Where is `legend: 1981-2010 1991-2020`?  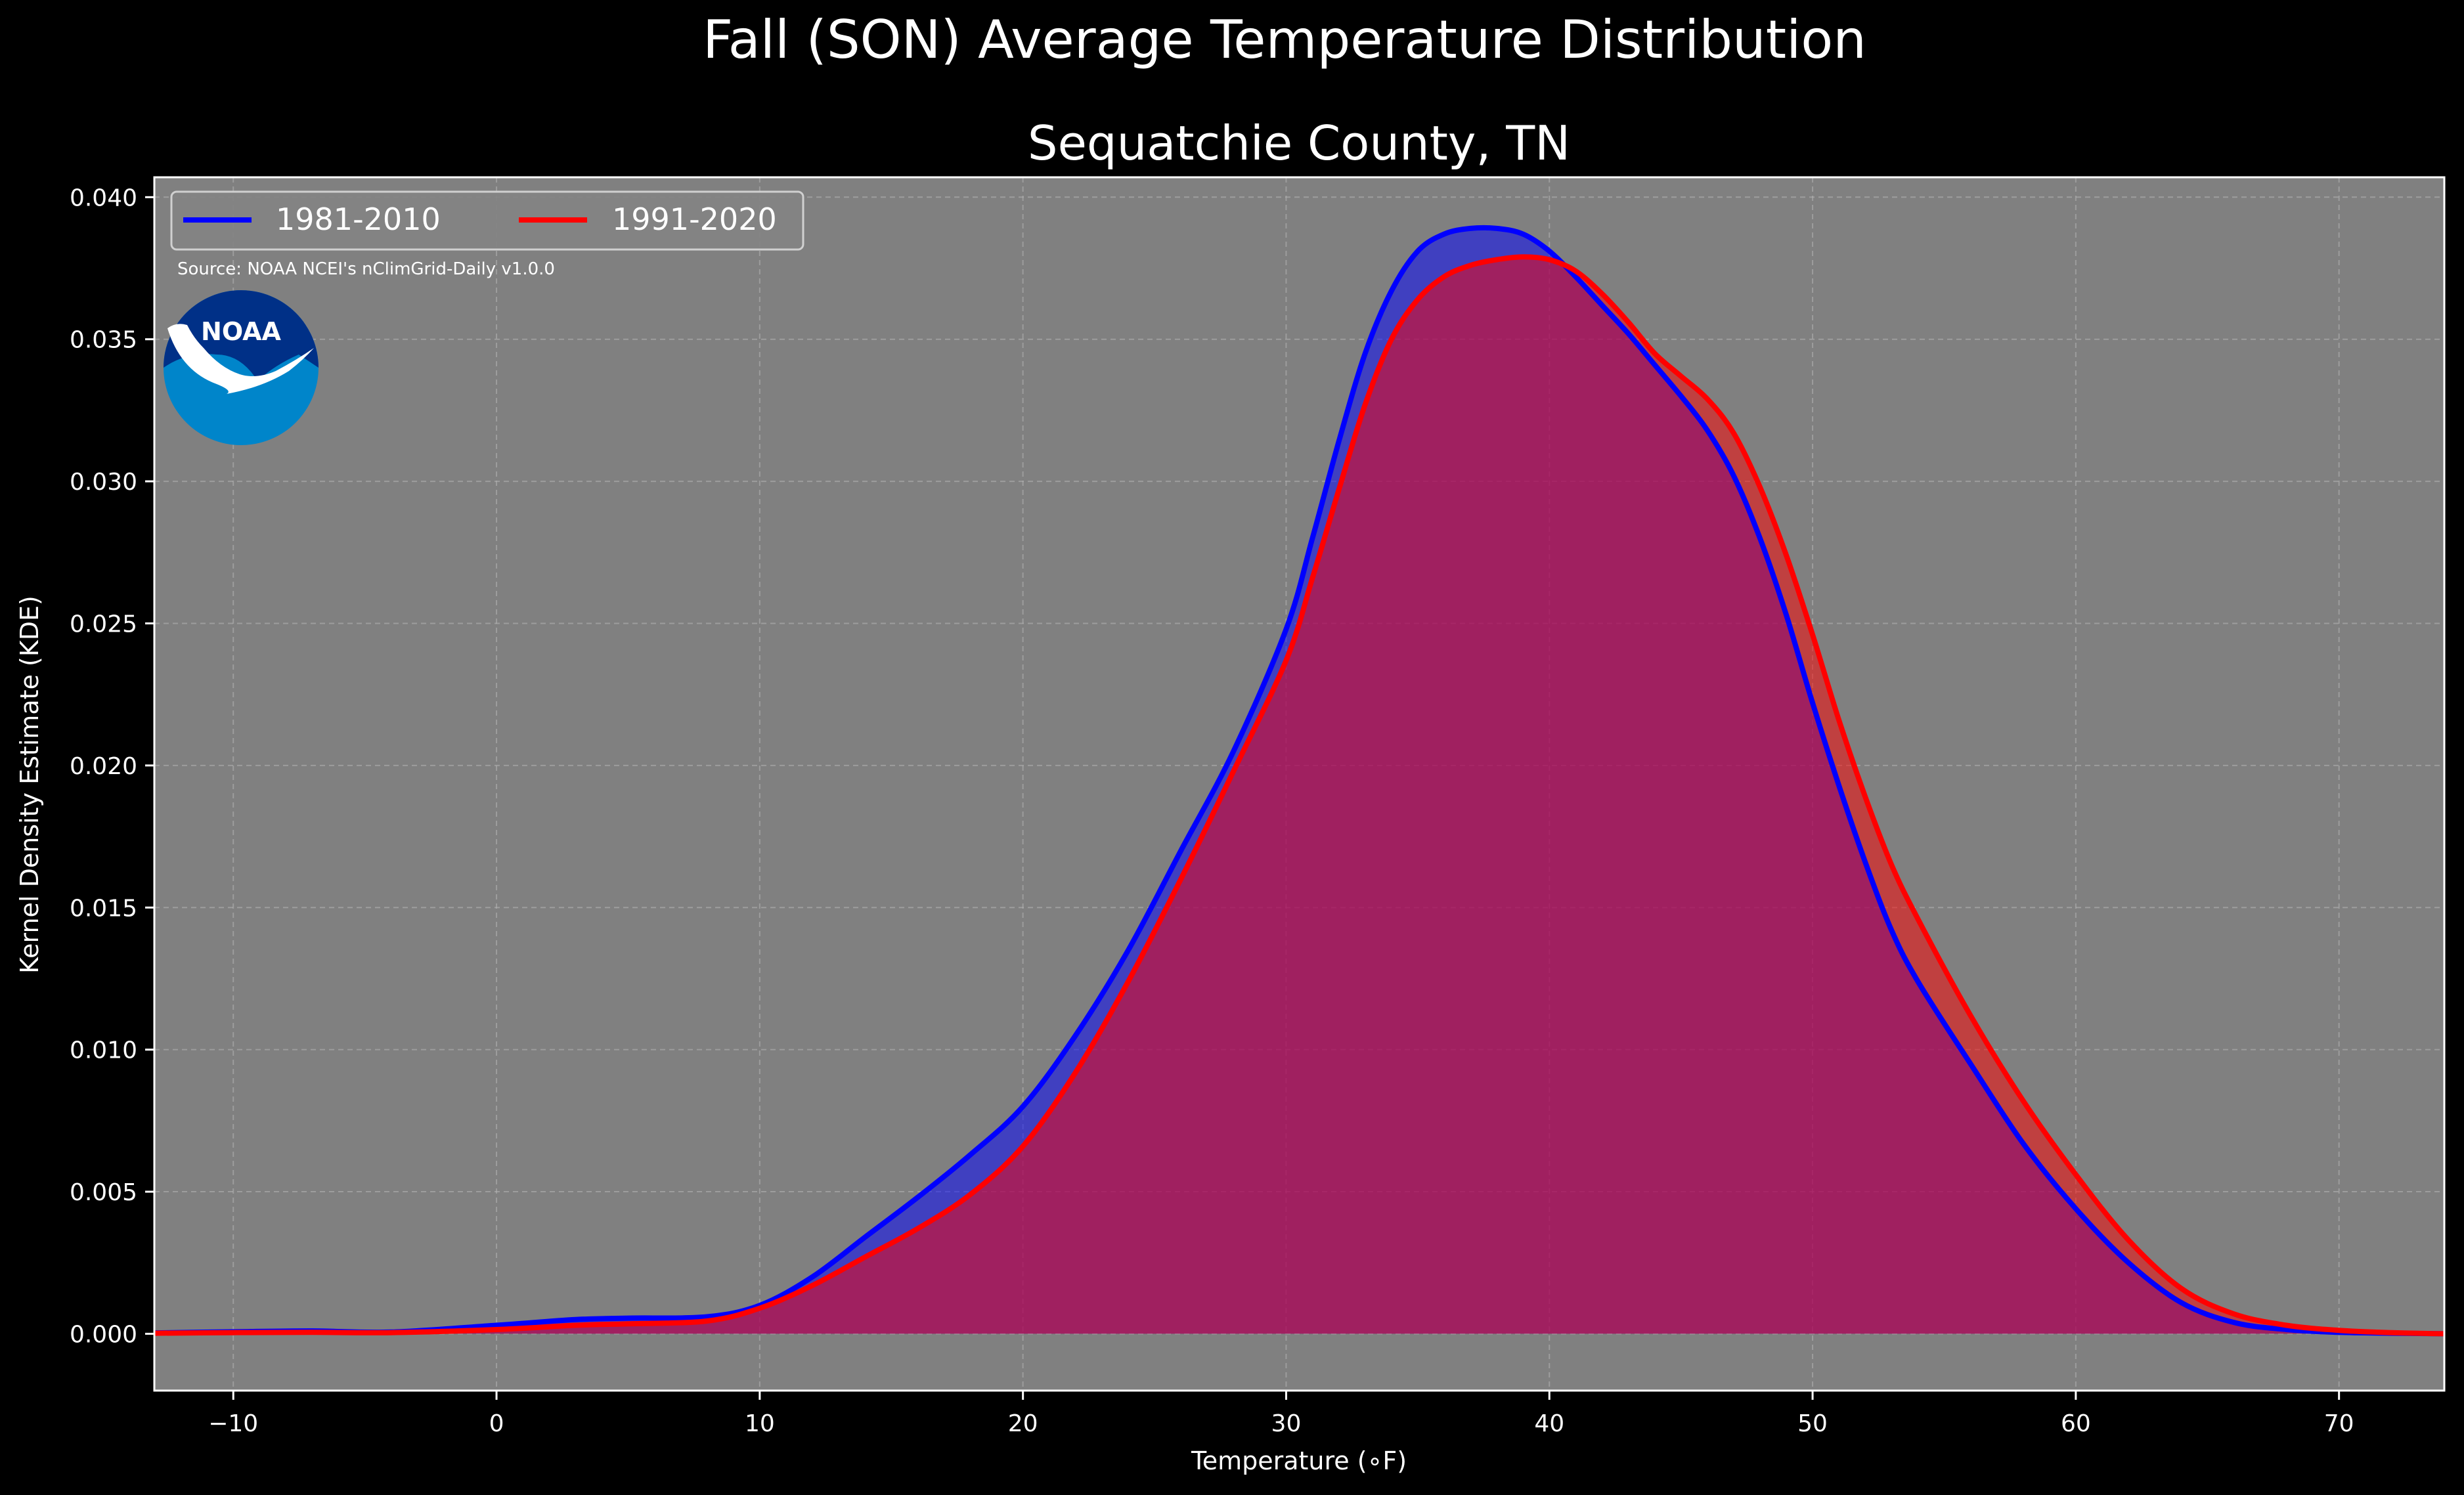
legend: 1981-2010 1991-2020 is located at coordinates (487, 220).